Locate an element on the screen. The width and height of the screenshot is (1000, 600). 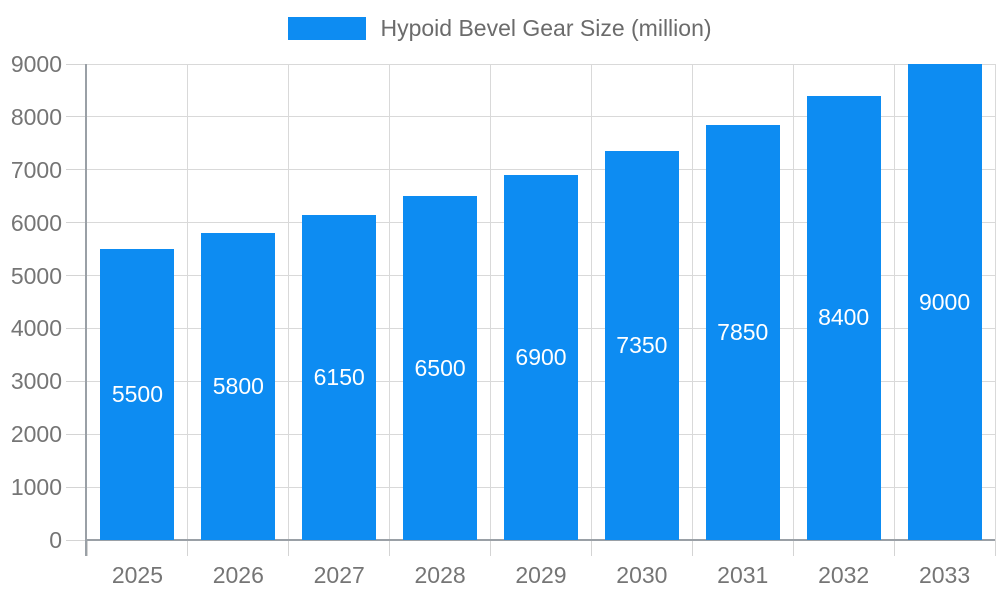
bar: 5800 is located at coordinates (238, 386).